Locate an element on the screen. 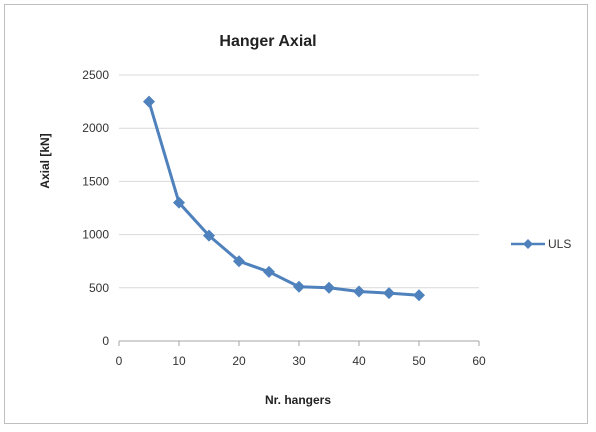 The width and height of the screenshot is (596, 432). y-axis-label: Axial [kN] is located at coordinates (45, 160).